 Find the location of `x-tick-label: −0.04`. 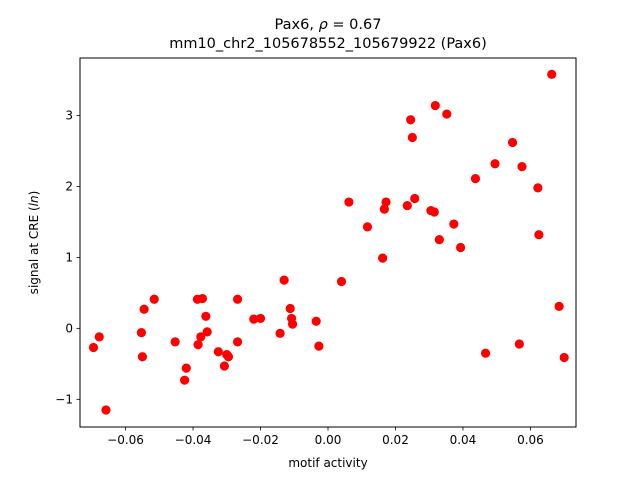

x-tick-label: −0.04 is located at coordinates (193, 440).